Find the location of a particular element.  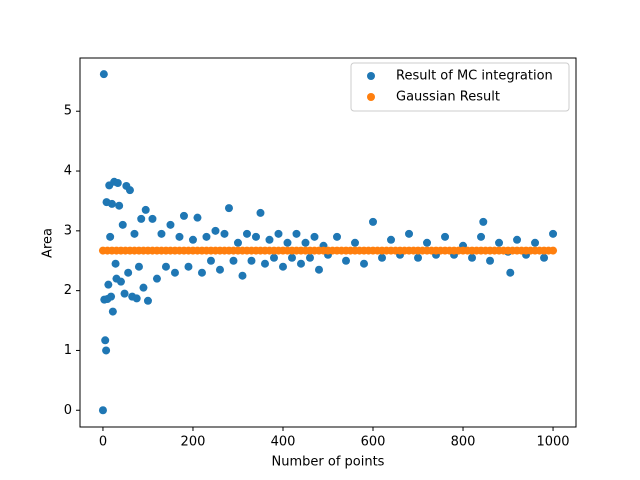

y-tick-label: 1 is located at coordinates (68, 350).